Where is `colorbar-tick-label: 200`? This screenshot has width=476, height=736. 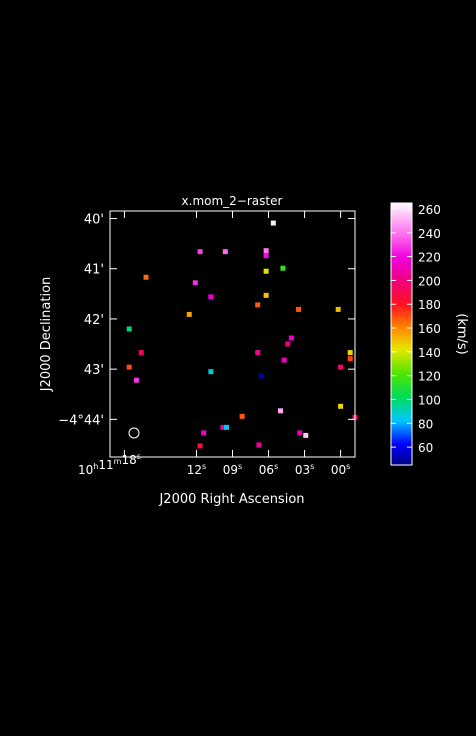 colorbar-tick-label: 200 is located at coordinates (429, 281).